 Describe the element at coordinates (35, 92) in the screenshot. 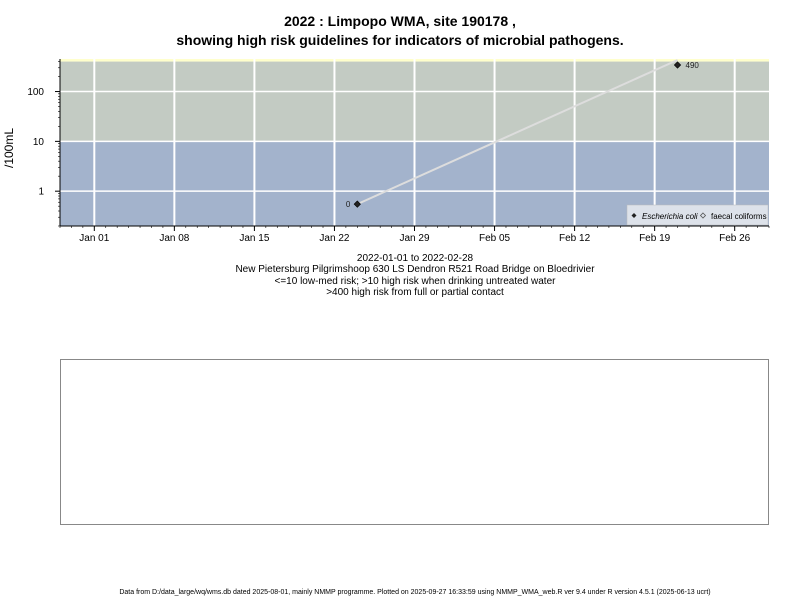

I see `y-tick-label-2: 100` at that location.